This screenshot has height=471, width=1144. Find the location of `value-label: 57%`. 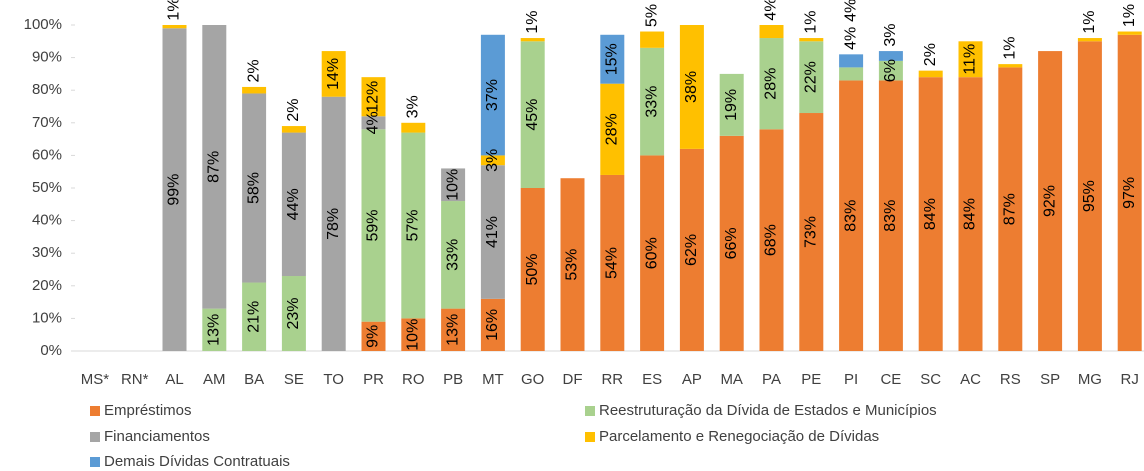

value-label: 57% is located at coordinates (413, 225).